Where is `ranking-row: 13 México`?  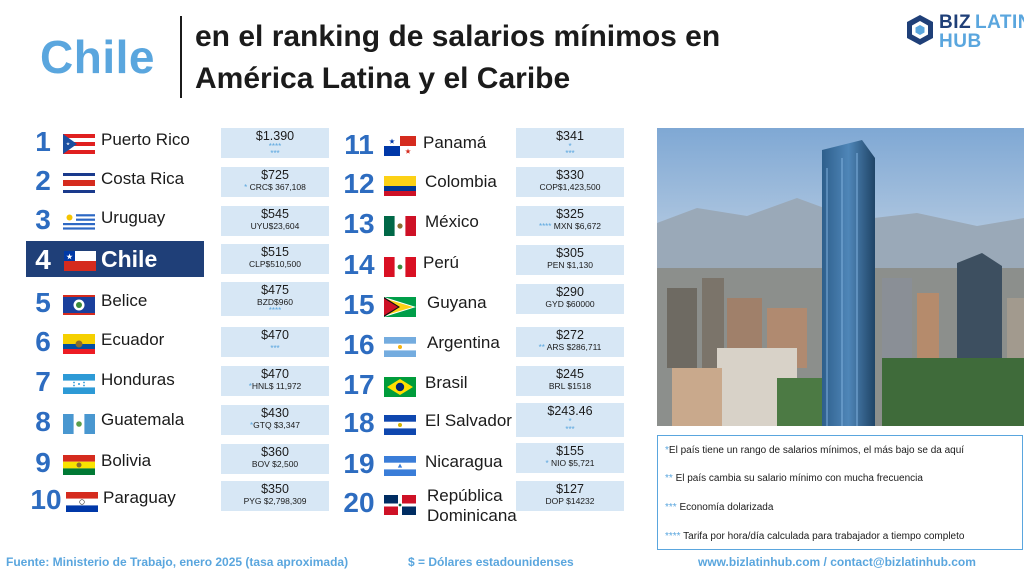 ranking-row: 13 México is located at coordinates (426, 224).